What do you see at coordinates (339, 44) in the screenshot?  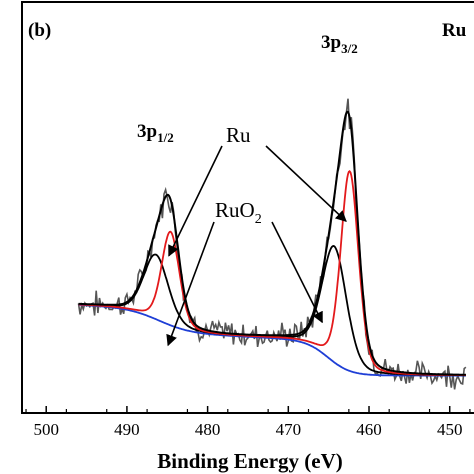 I see `peak-label-3p-3-2: 3p3/2` at bounding box center [339, 44].